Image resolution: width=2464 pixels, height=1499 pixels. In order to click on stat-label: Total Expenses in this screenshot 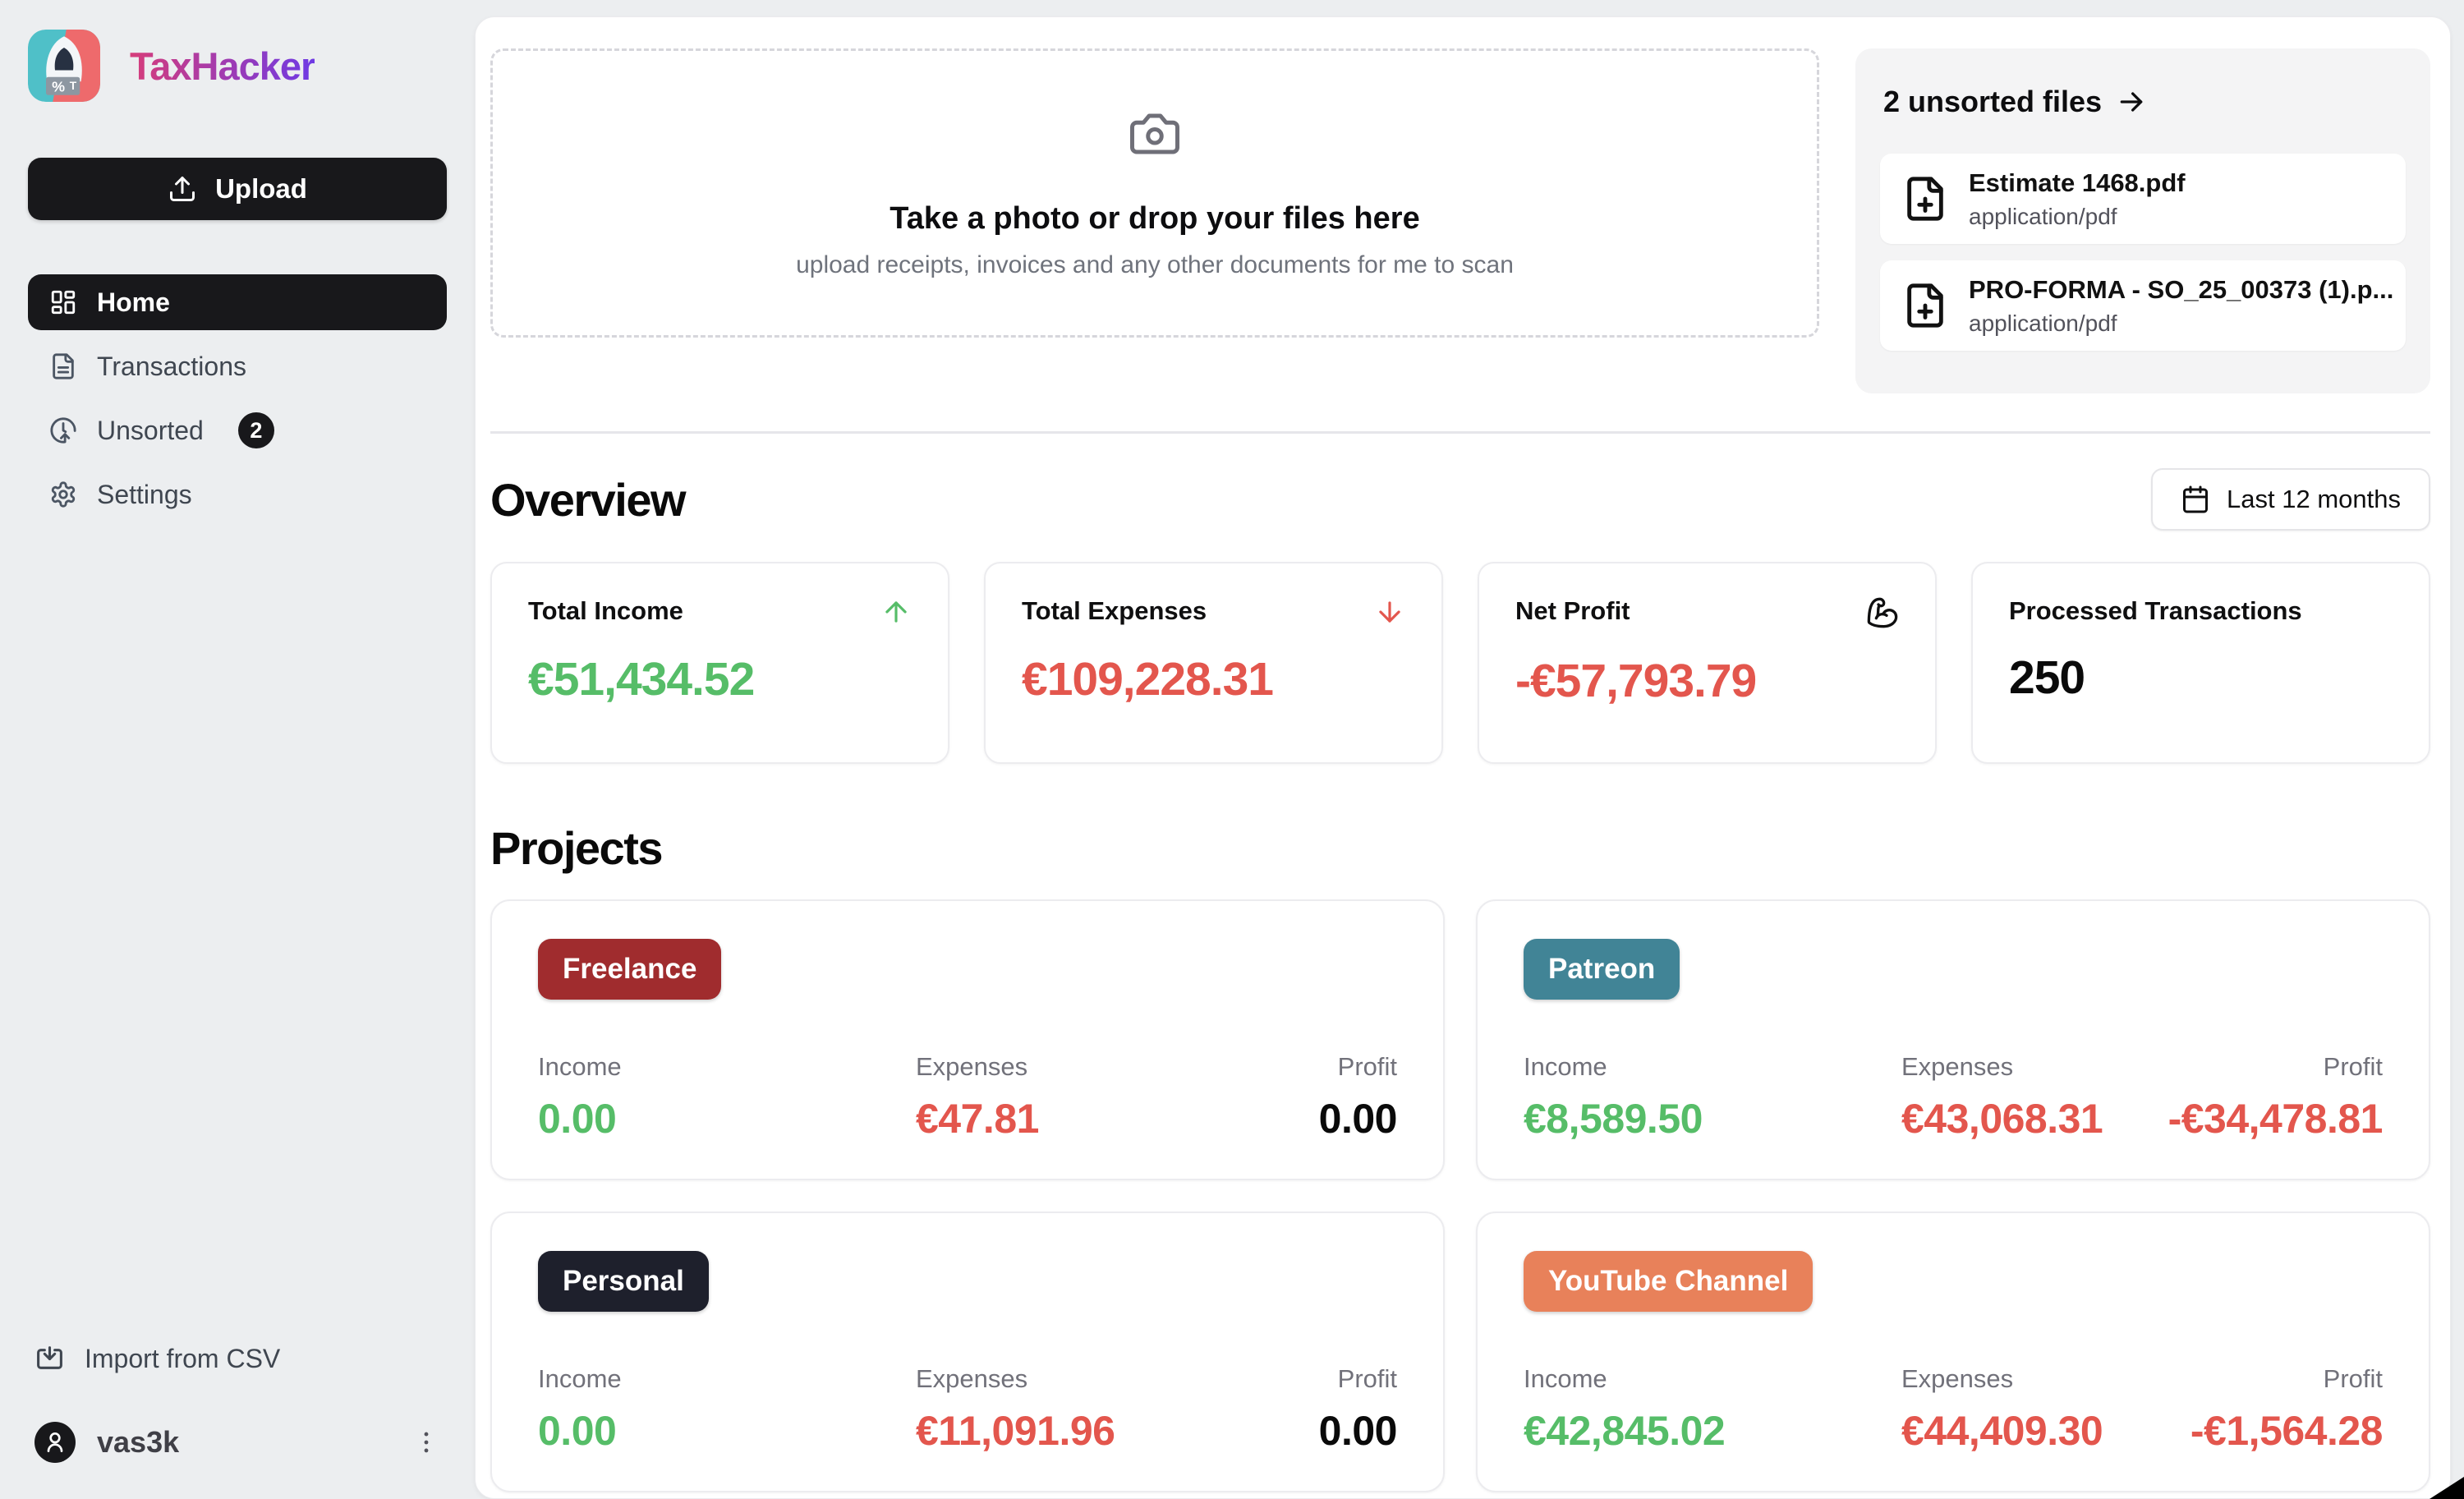, I will do `click(1114, 610)`.